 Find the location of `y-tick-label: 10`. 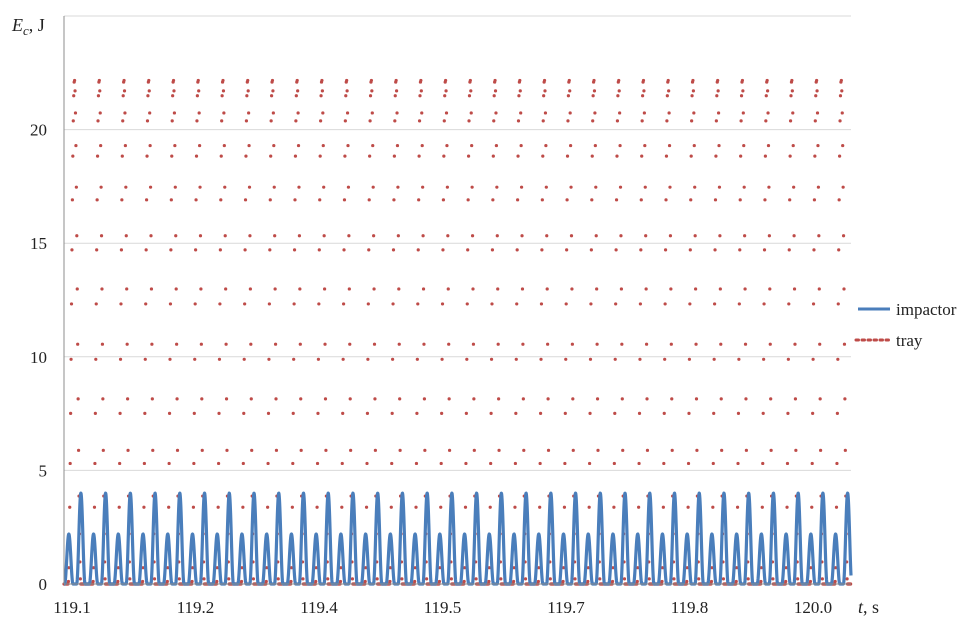

y-tick-label: 10 is located at coordinates (38, 357).